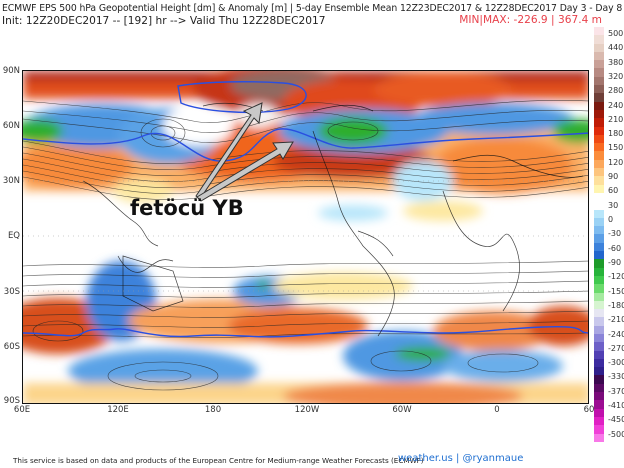 This screenshot has height=468, width=624. Describe the element at coordinates (11, 71) in the screenshot. I see `lat-label-90n: 90N` at that location.